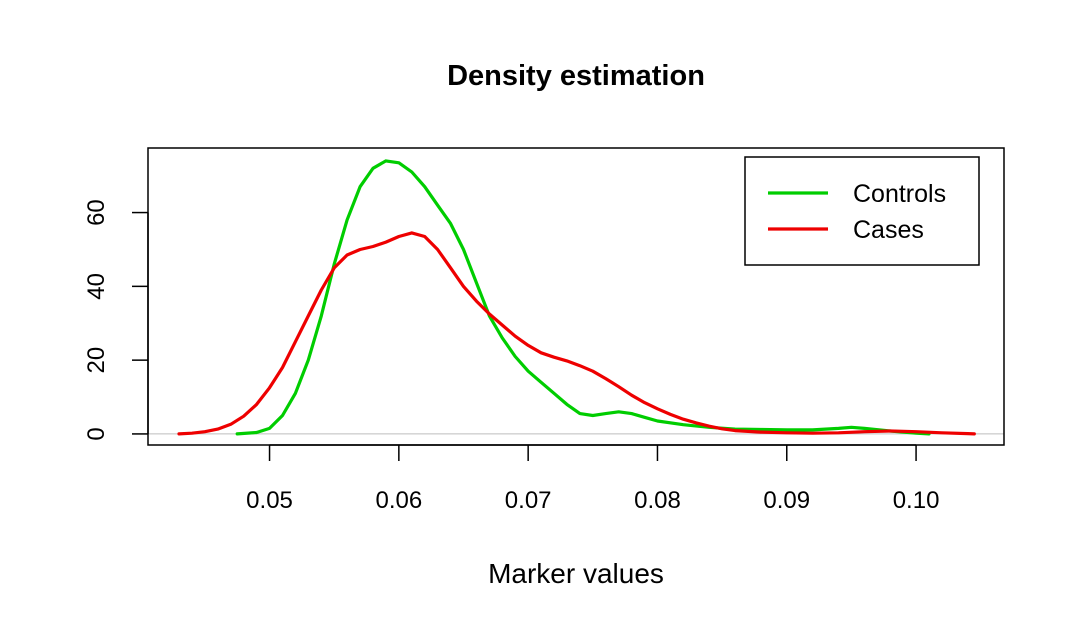 This screenshot has height=630, width=1080. What do you see at coordinates (916, 500) in the screenshot?
I see `x-tick-label: 0.10` at bounding box center [916, 500].